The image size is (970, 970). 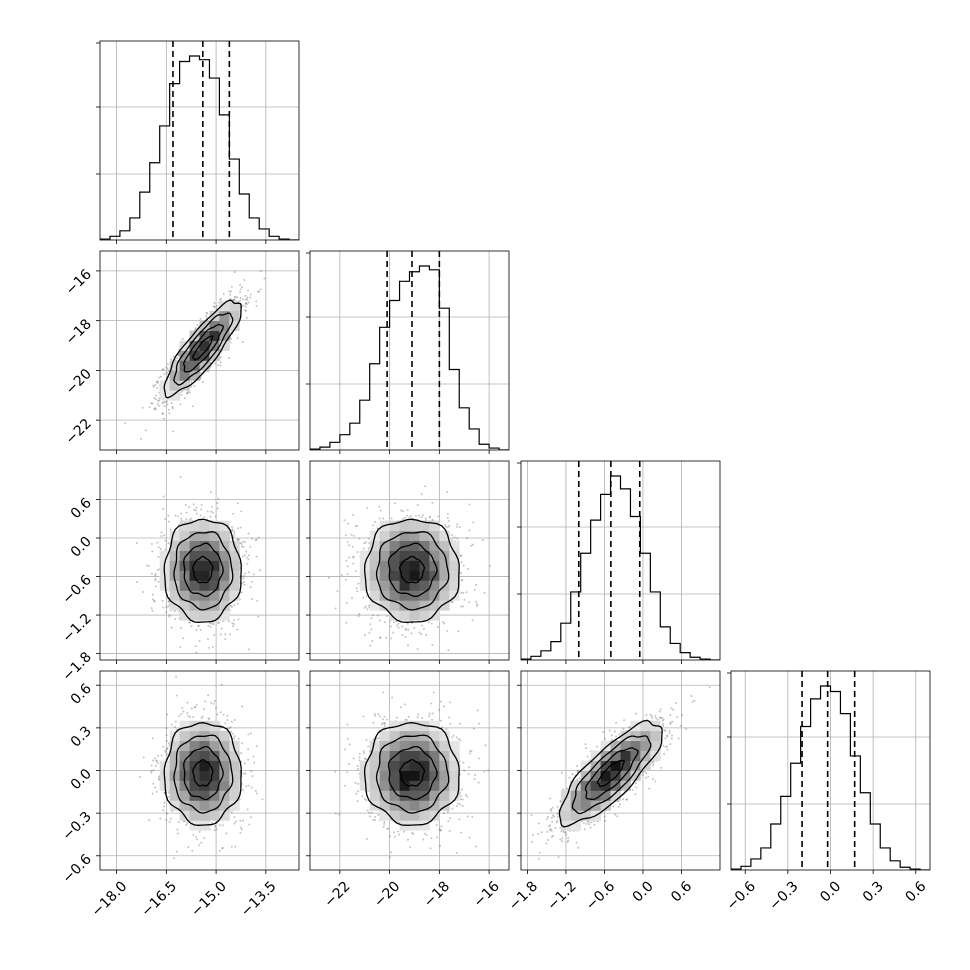 I want to click on y-tick-label: −0.6, so click(x=76, y=868).